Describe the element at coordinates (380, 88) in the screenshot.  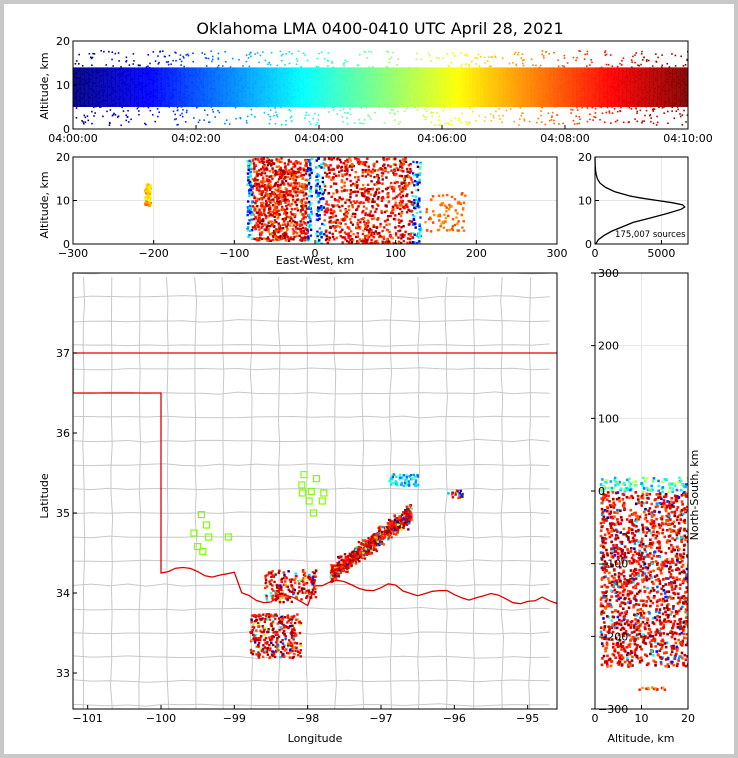
I see `time-altitude-points` at that location.